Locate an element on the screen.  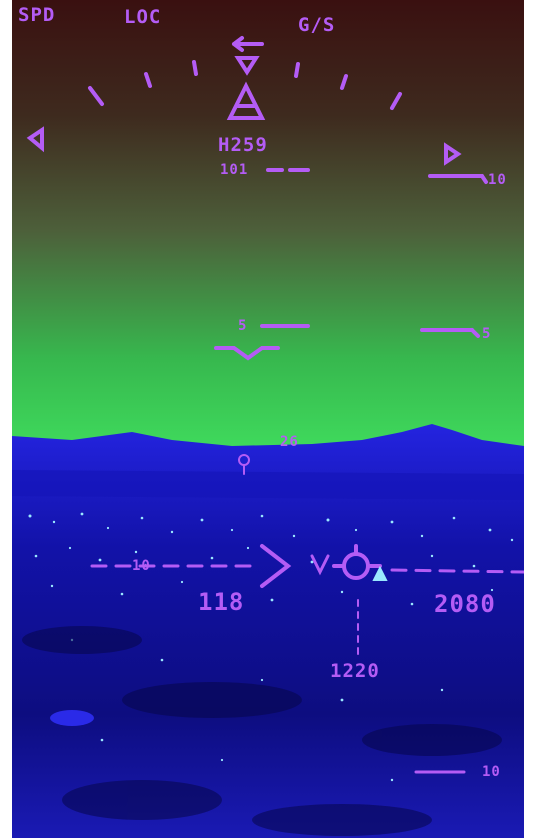
runway-marker-icon is located at coordinates (380, 573).